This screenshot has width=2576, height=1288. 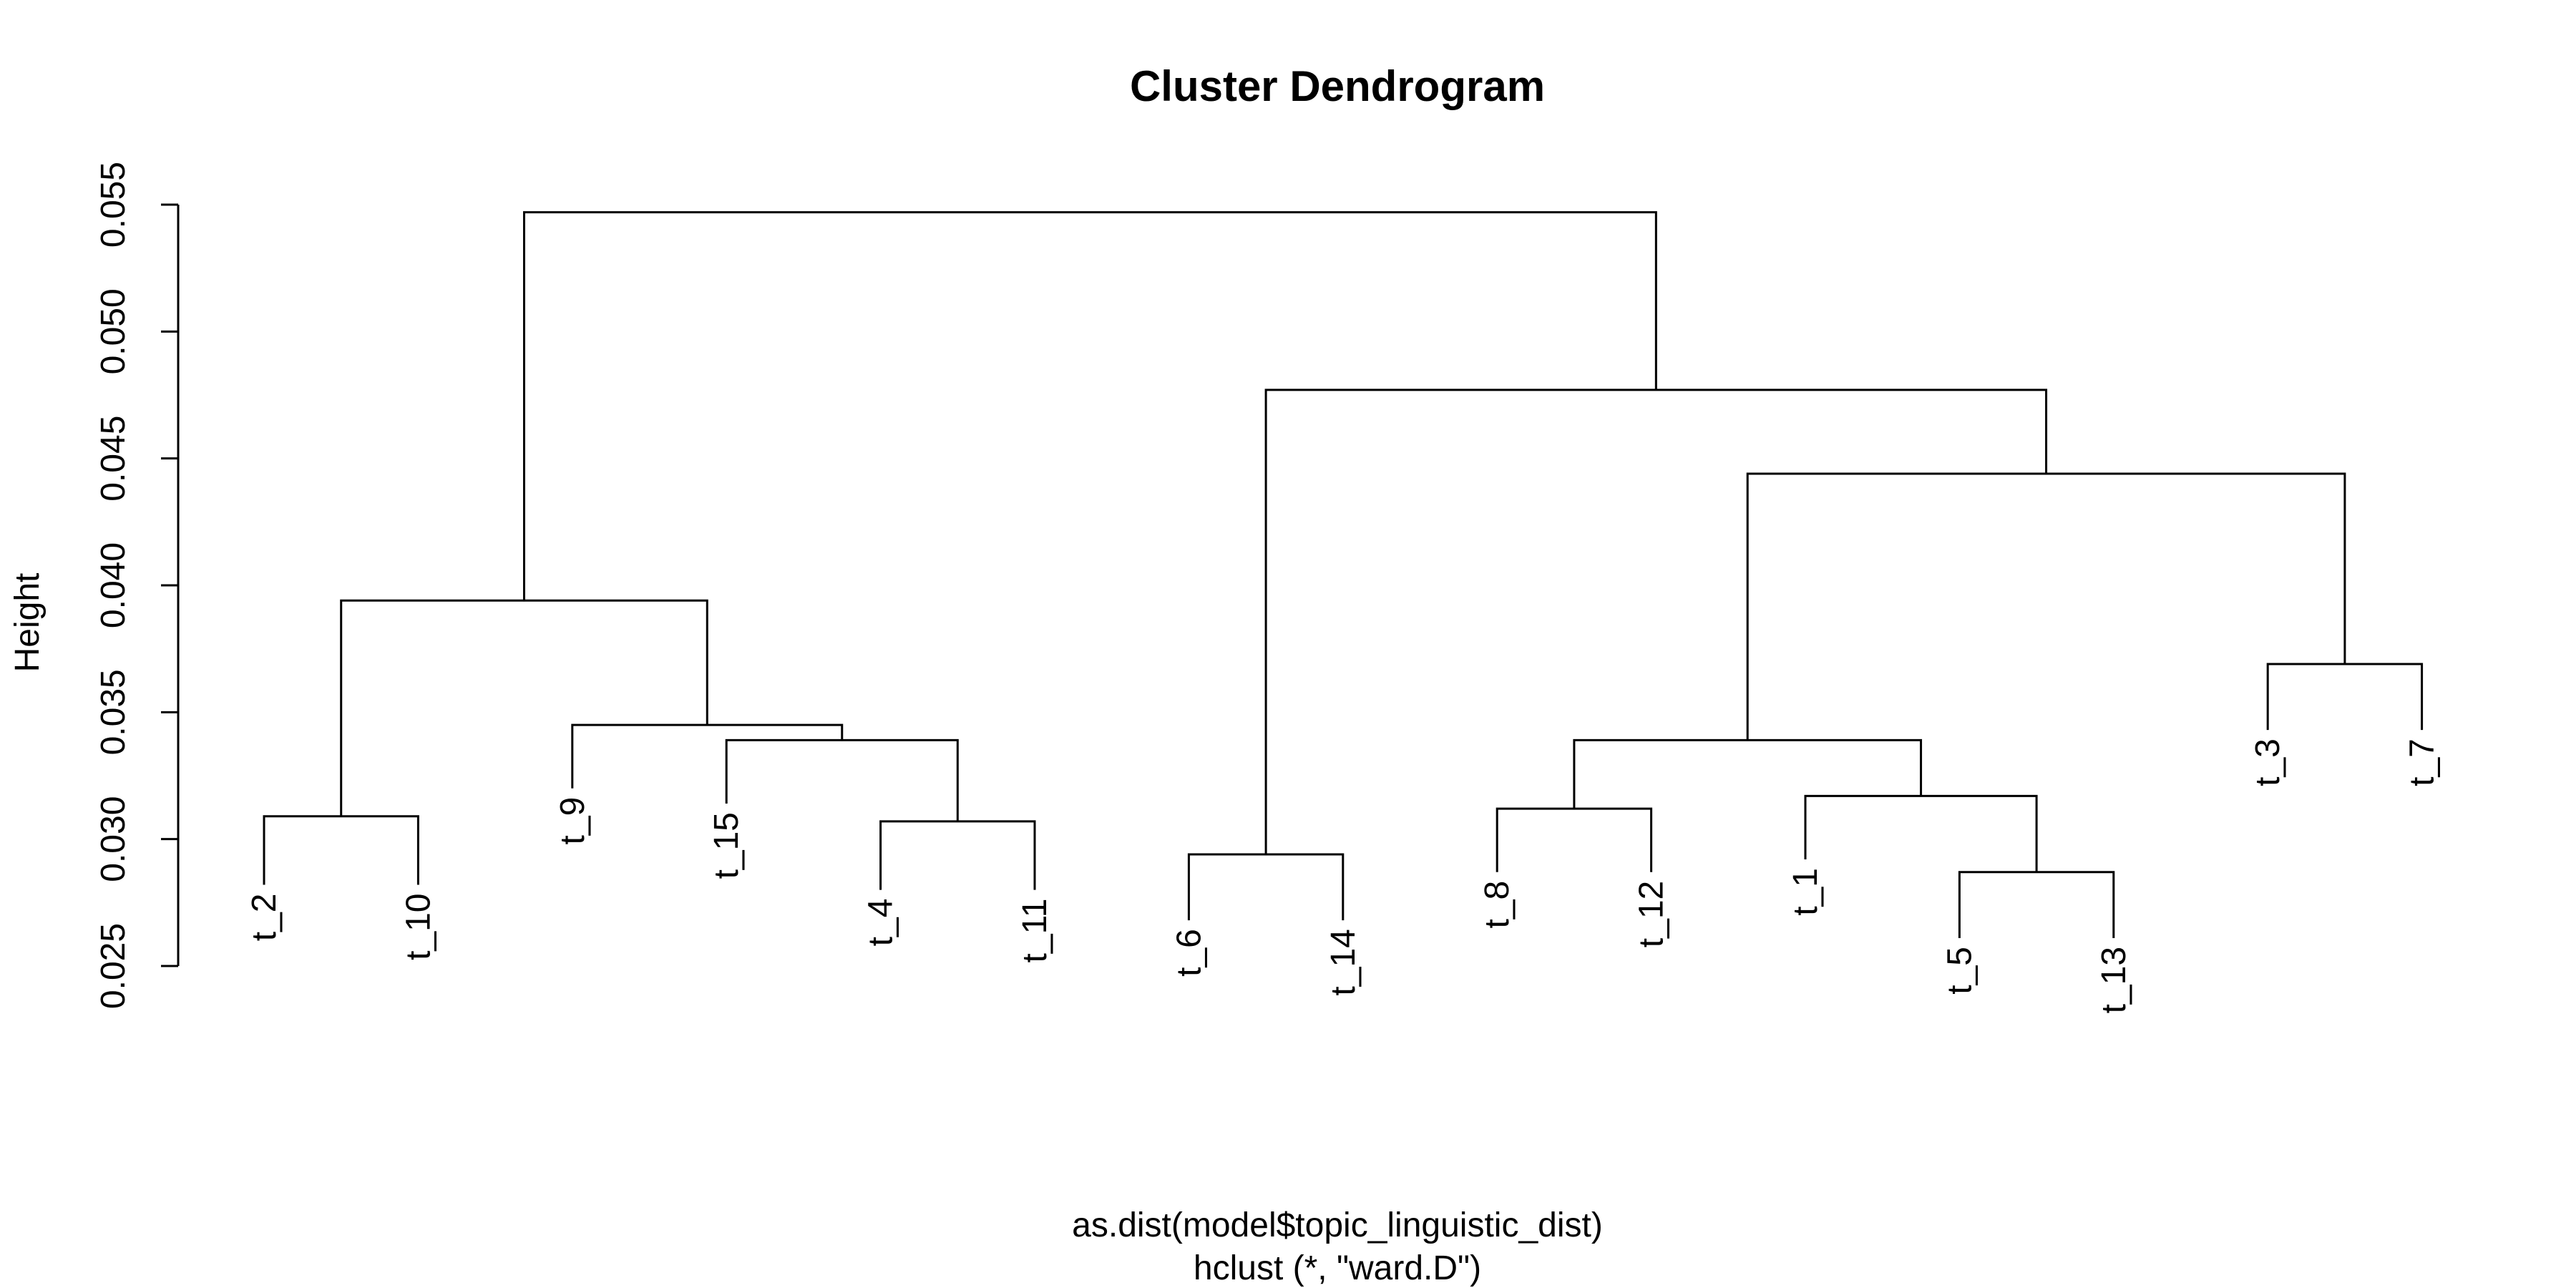 What do you see at coordinates (264, 918) in the screenshot?
I see `leaf-label: t_2` at bounding box center [264, 918].